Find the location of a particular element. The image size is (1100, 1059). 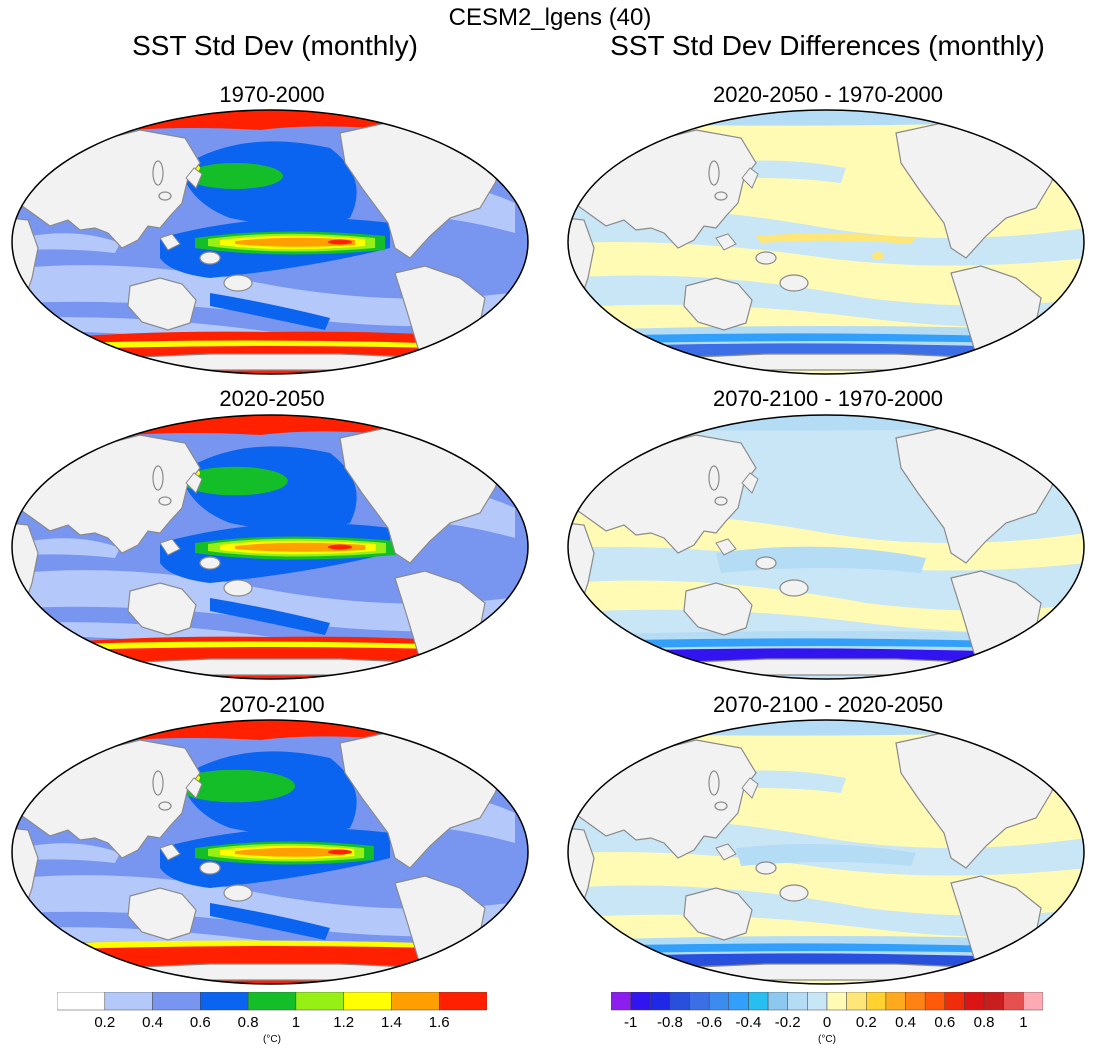

colorbar-tick-label: 0.6 is located at coordinates (945, 1022).